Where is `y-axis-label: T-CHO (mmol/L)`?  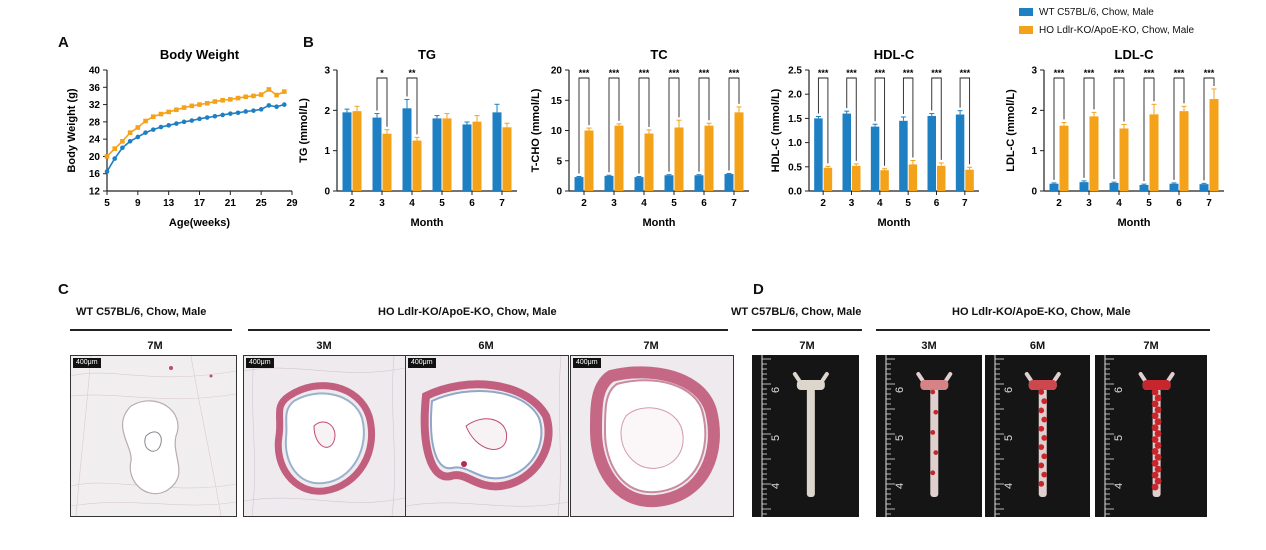
y-axis-label: T-CHO (mmol/L) is located at coordinates (536, 130).